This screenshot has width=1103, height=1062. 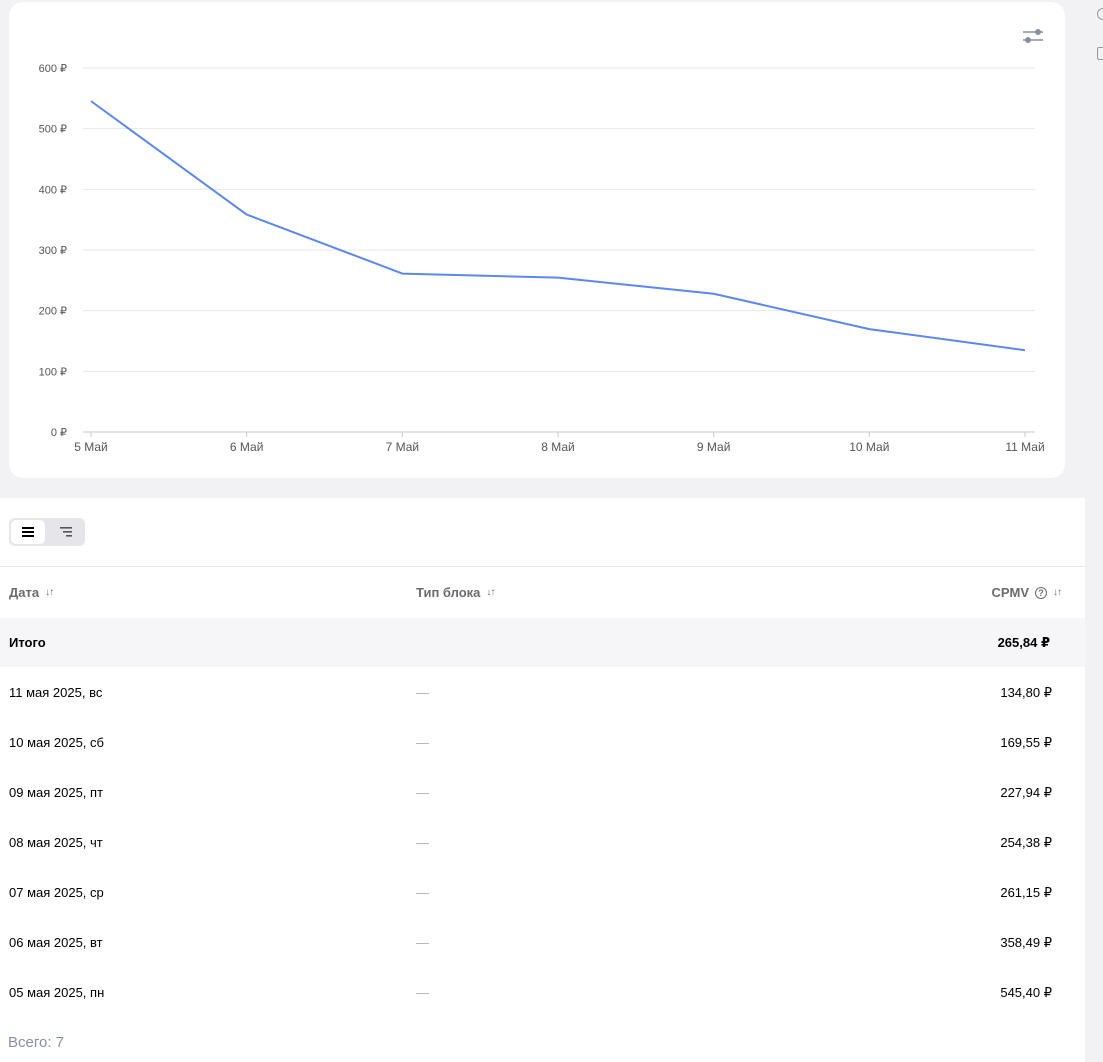 I want to click on row-date: 09 мая 2025, пт, so click(x=56, y=792).